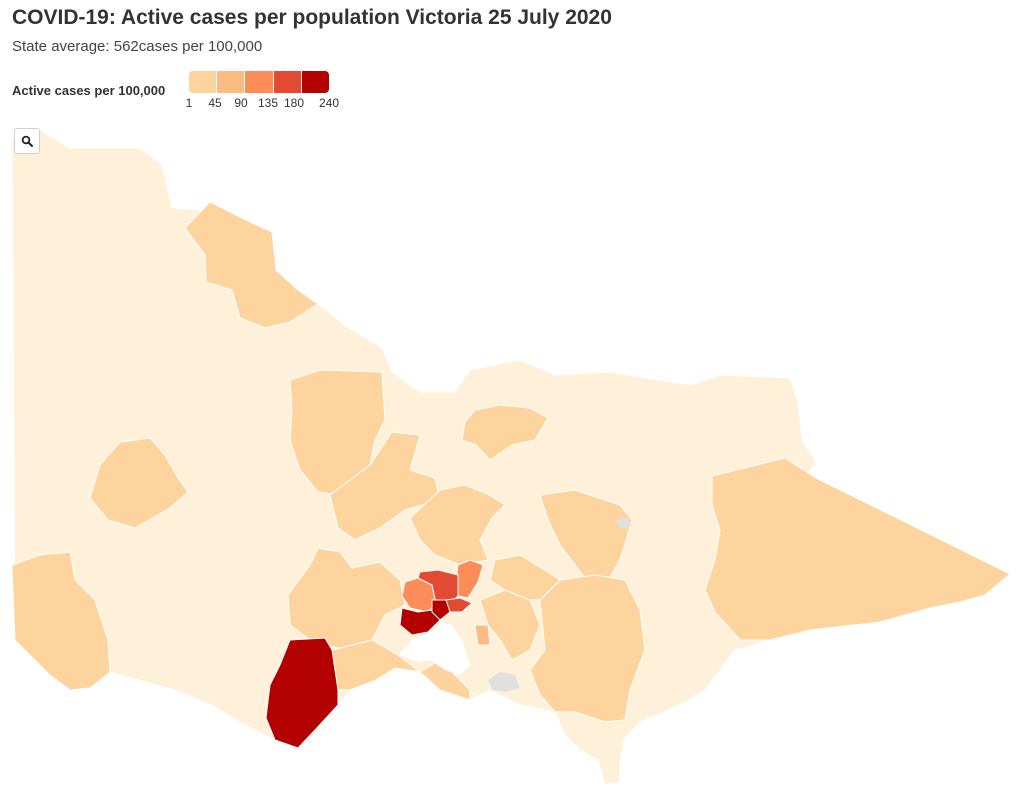 The width and height of the screenshot is (1022, 800). What do you see at coordinates (302, 693) in the screenshot?
I see `map-region-colac-otway` at bounding box center [302, 693].